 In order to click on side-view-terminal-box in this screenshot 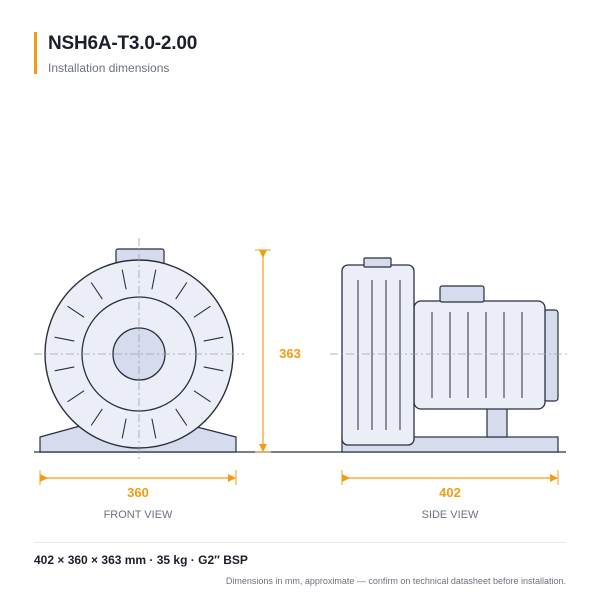, I will do `click(462, 294)`.